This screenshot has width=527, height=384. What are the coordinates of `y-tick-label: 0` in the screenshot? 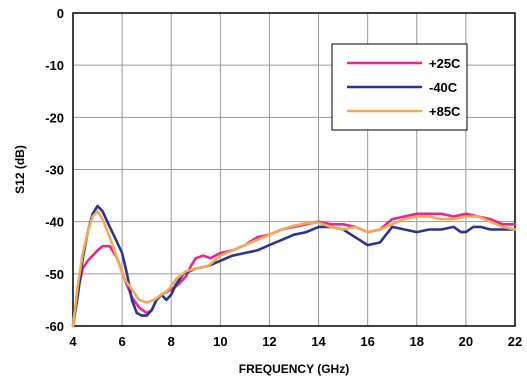 It's located at (60, 13).